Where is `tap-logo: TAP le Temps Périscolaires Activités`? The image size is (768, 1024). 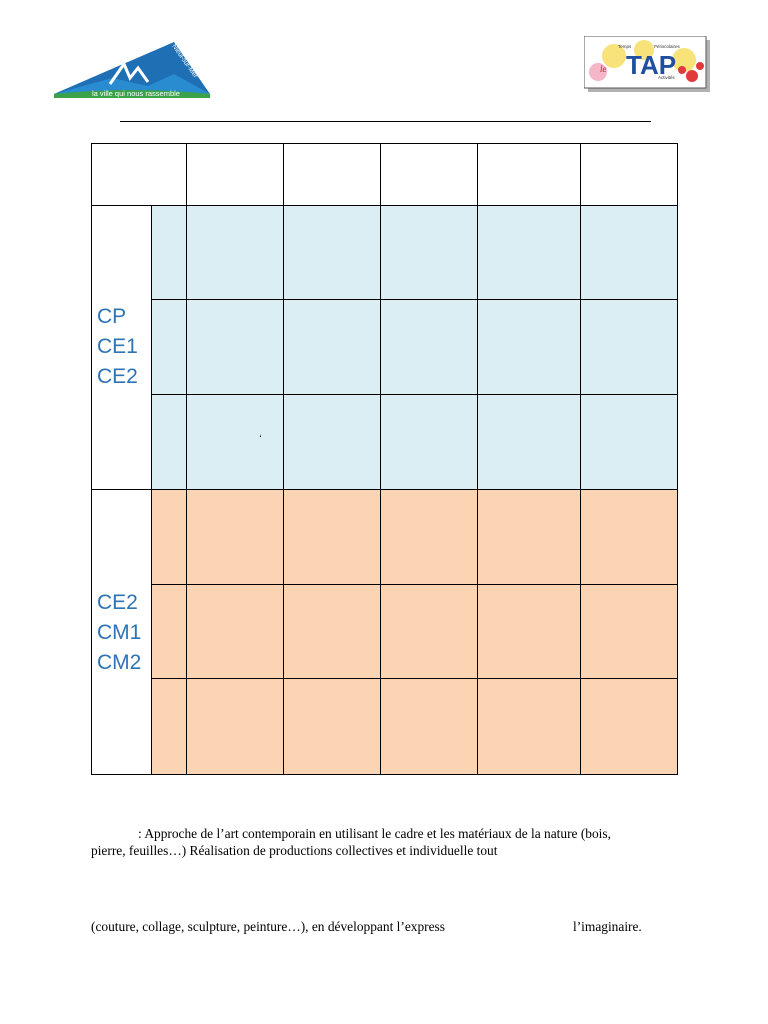 tap-logo: TAP le Temps Périscolaires Activités is located at coordinates (647, 64).